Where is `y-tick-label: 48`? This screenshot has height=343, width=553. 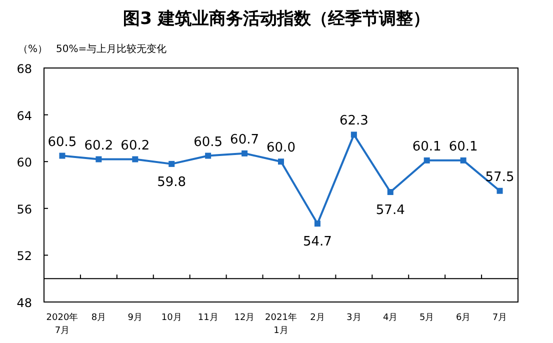 y-tick-label: 48 is located at coordinates (24, 303).